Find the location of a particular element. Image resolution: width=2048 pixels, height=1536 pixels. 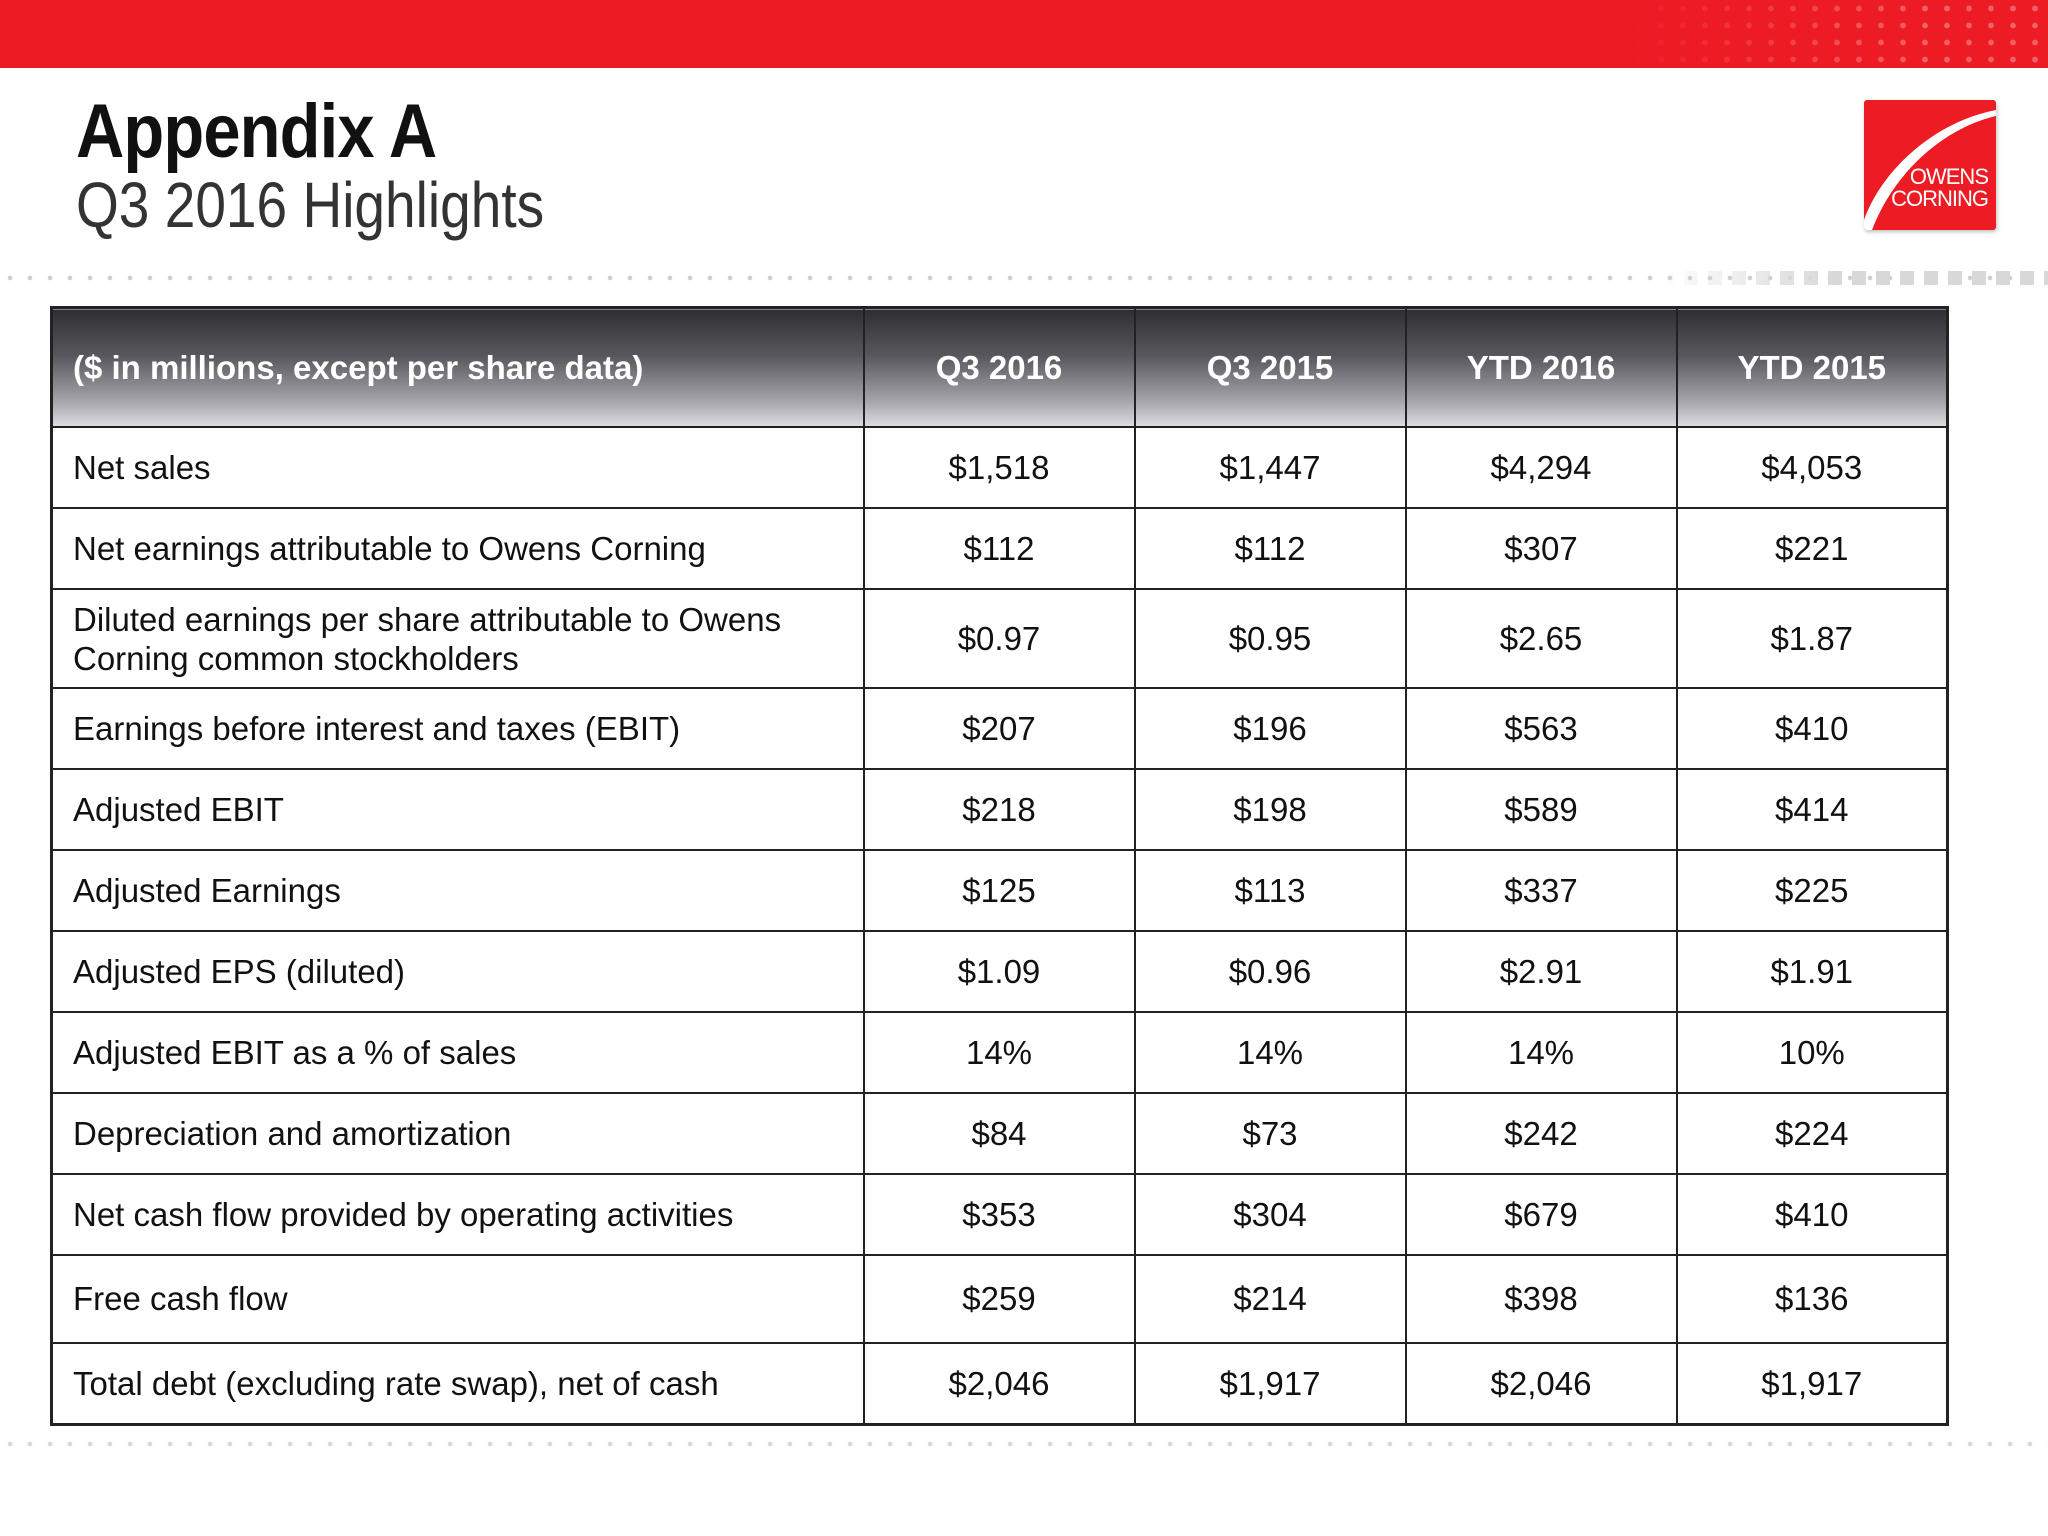

owens-corning-logo: OWENS CORNING is located at coordinates (1930, 165).